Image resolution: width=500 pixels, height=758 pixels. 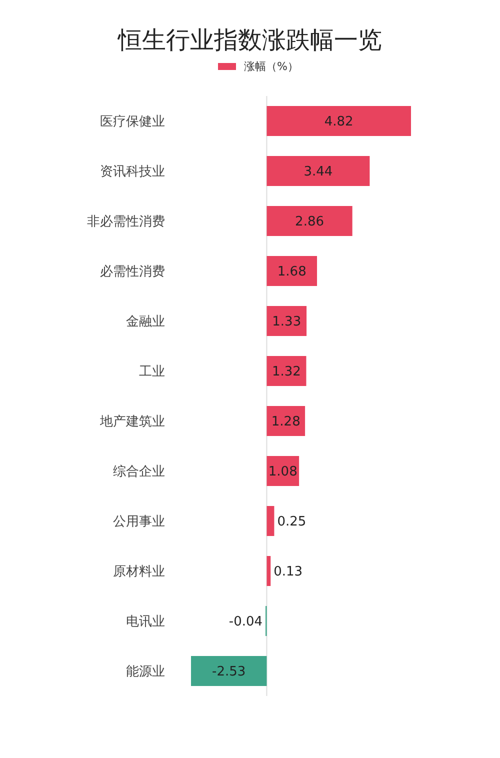 I want to click on data-label: 1.28, so click(x=285, y=422).